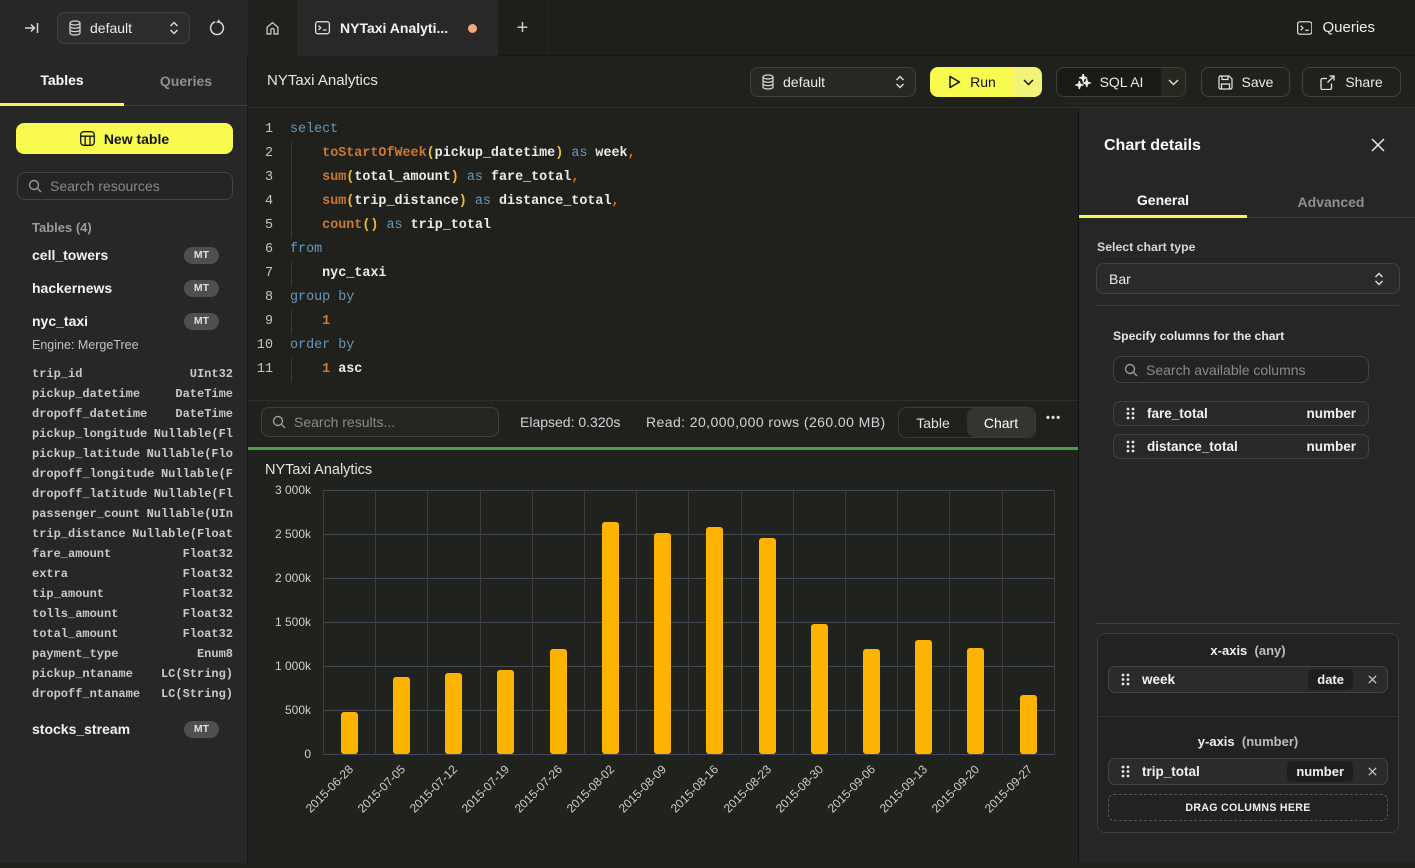 This screenshot has height=868, width=1415. Describe the element at coordinates (486, 789) in the screenshot. I see `svg-text: 2015-07-19` at that location.